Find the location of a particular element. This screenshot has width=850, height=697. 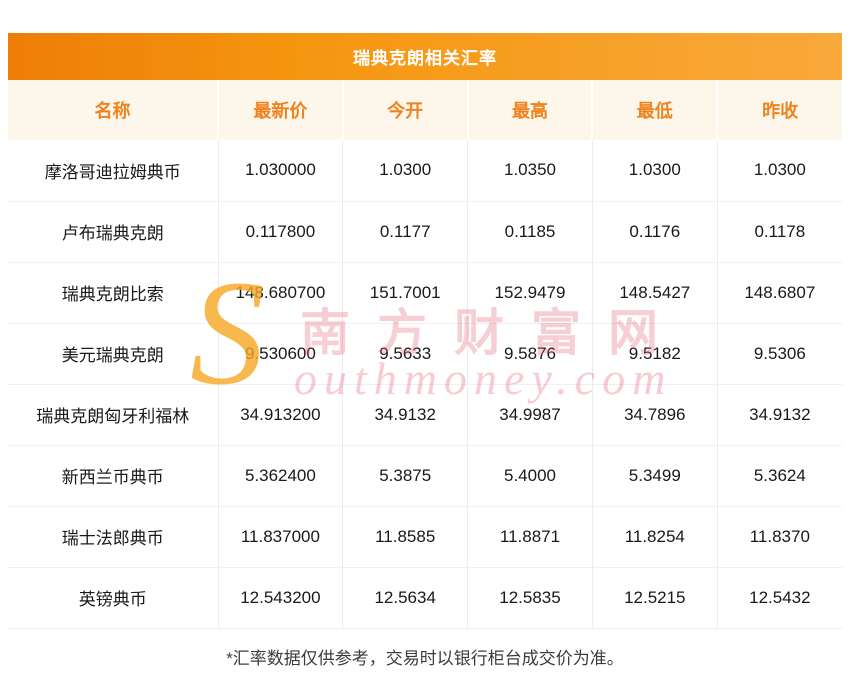

prev-close-price: 5.3624 is located at coordinates (779, 476).